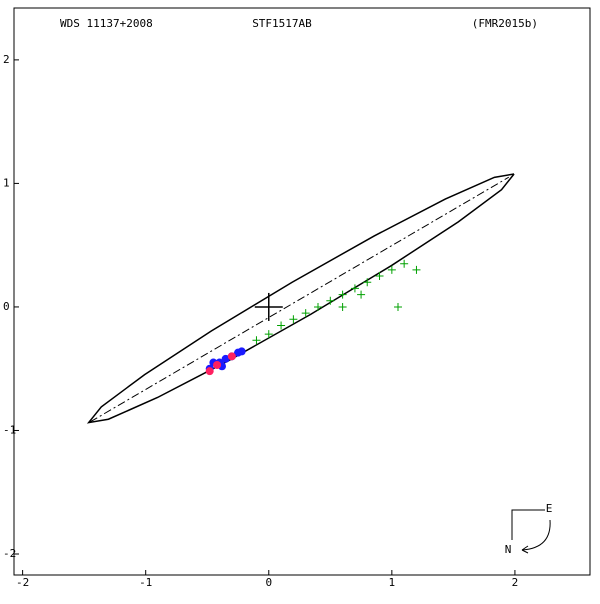 This screenshot has width=600, height=604. What do you see at coordinates (9, 553) in the screenshot?
I see `y-tick-label: -2` at bounding box center [9, 553].